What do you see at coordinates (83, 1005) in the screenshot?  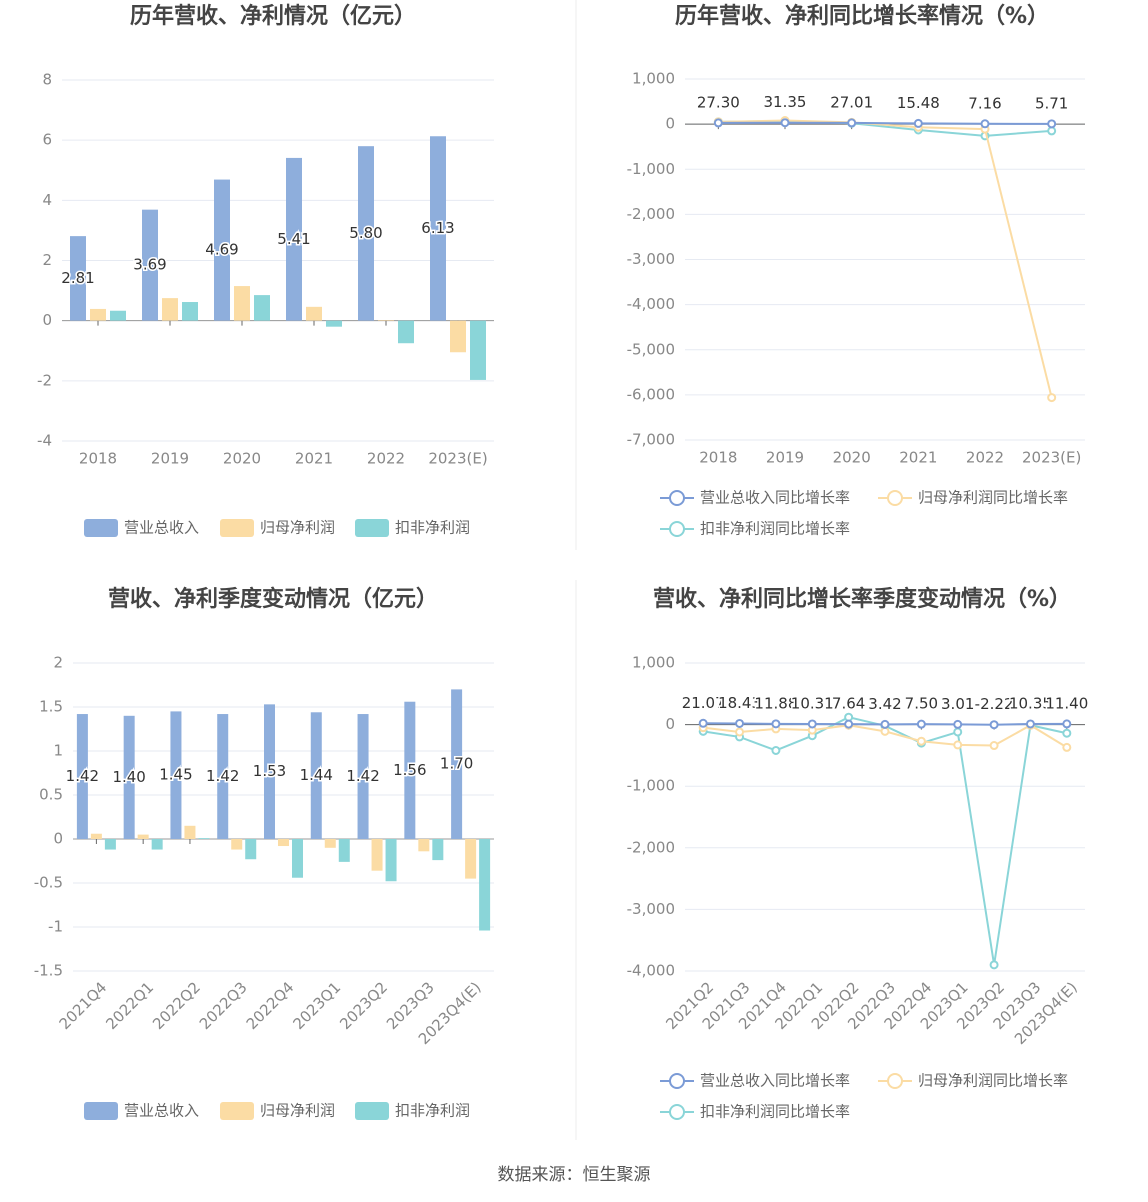 I see `x-tick-label: 2021Q4` at bounding box center [83, 1005].